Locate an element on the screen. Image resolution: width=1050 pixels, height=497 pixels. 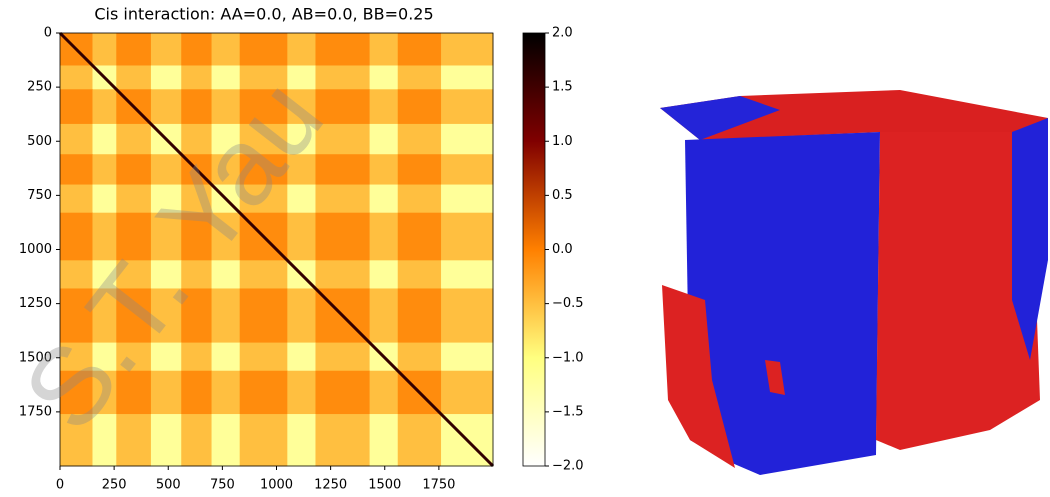
colorbar-tick-label: 2.0 is located at coordinates (562, 33).